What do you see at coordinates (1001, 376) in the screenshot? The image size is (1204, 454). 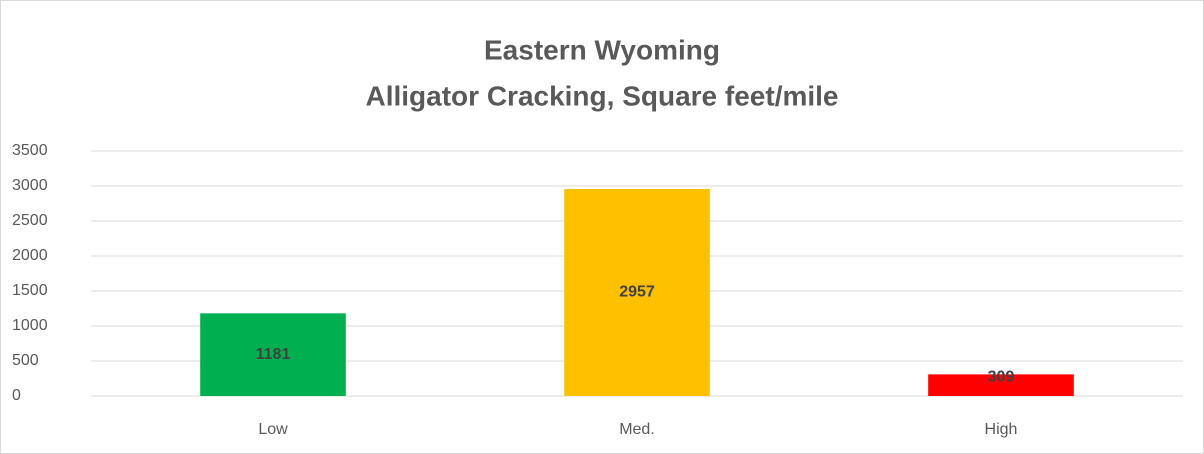 I see `data-label: 309` at bounding box center [1001, 376].